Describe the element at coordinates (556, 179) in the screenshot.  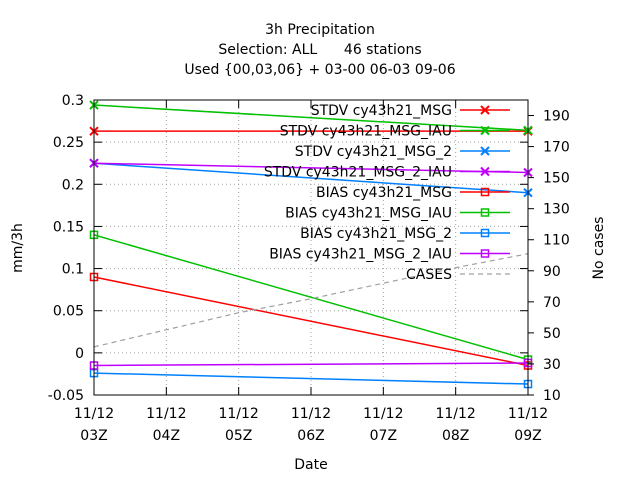
I see `y2-tick-label: 150` at that location.